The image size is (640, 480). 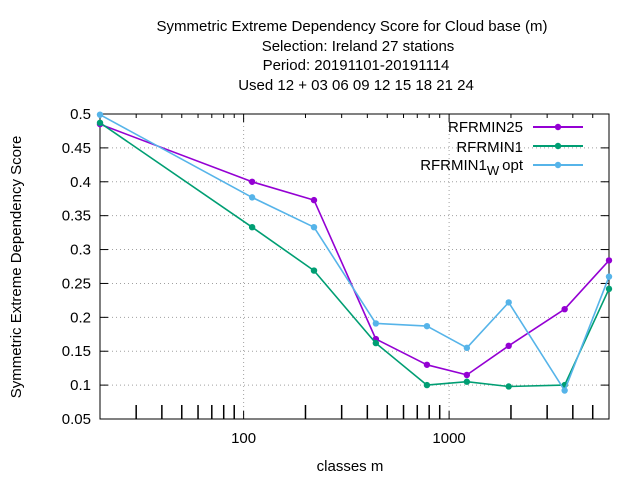 I want to click on legend-marker-rfrmin1w-opt, so click(x=558, y=165).